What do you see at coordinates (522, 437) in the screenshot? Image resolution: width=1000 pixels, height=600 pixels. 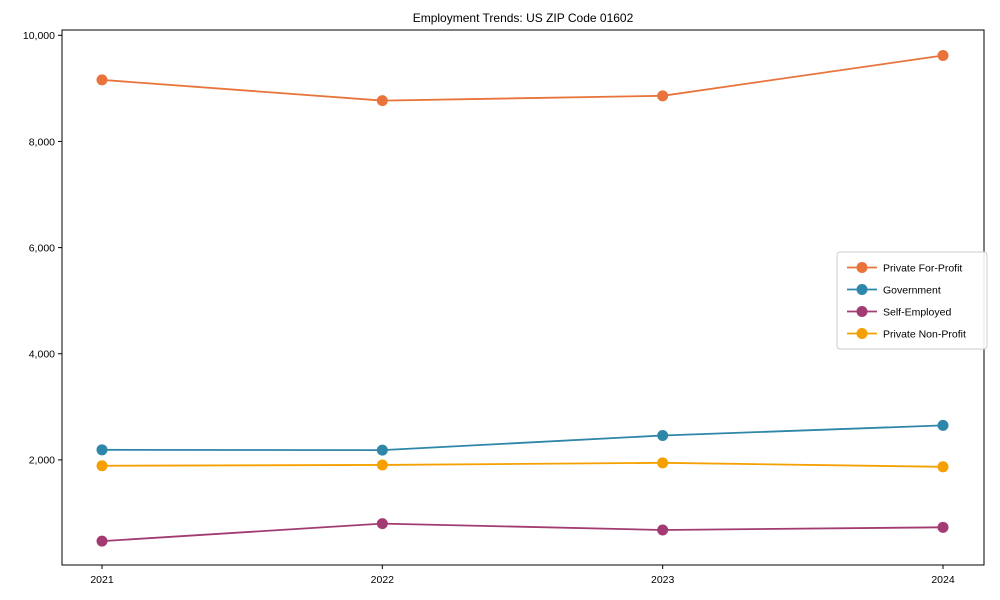 I see `series-line-government` at bounding box center [522, 437].